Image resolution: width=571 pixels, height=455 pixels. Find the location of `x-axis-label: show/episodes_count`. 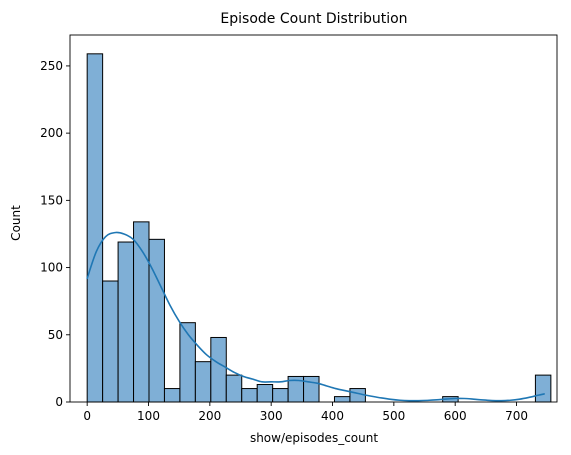

x-axis-label: show/episodes_count is located at coordinates (314, 438).